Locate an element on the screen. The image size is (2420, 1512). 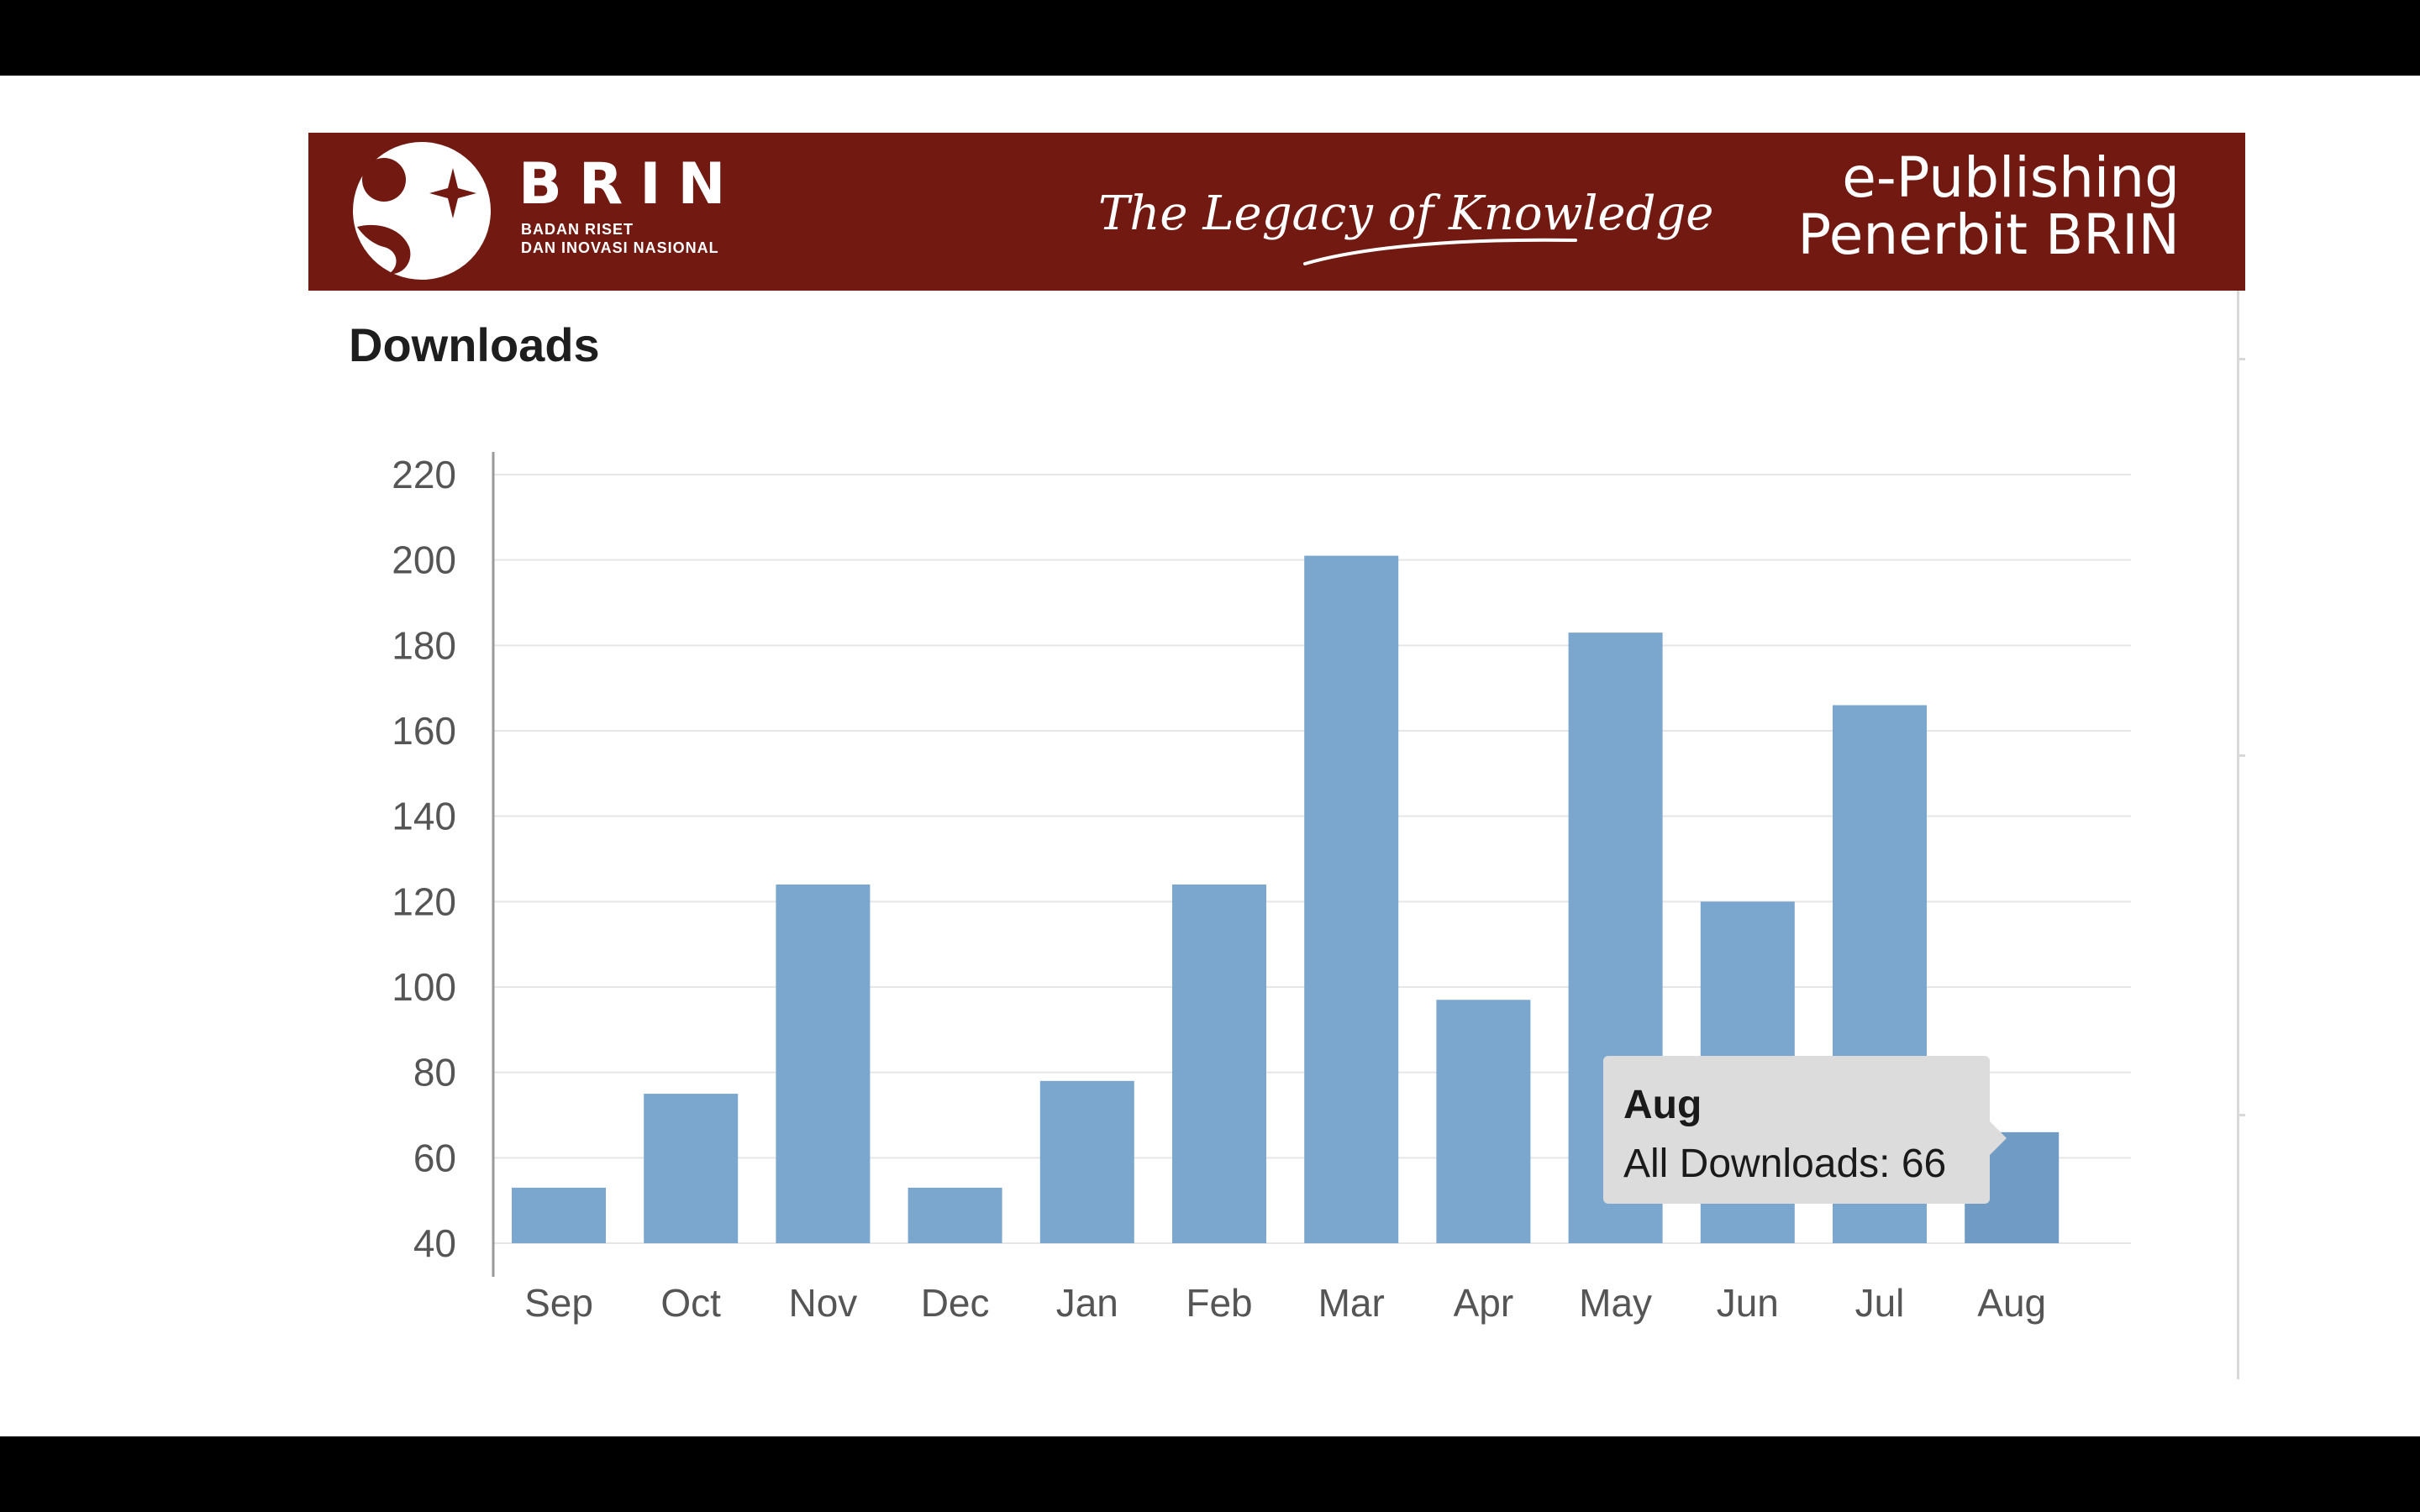
tagline: The Legacy of Knowledge is located at coordinates (1406, 213).